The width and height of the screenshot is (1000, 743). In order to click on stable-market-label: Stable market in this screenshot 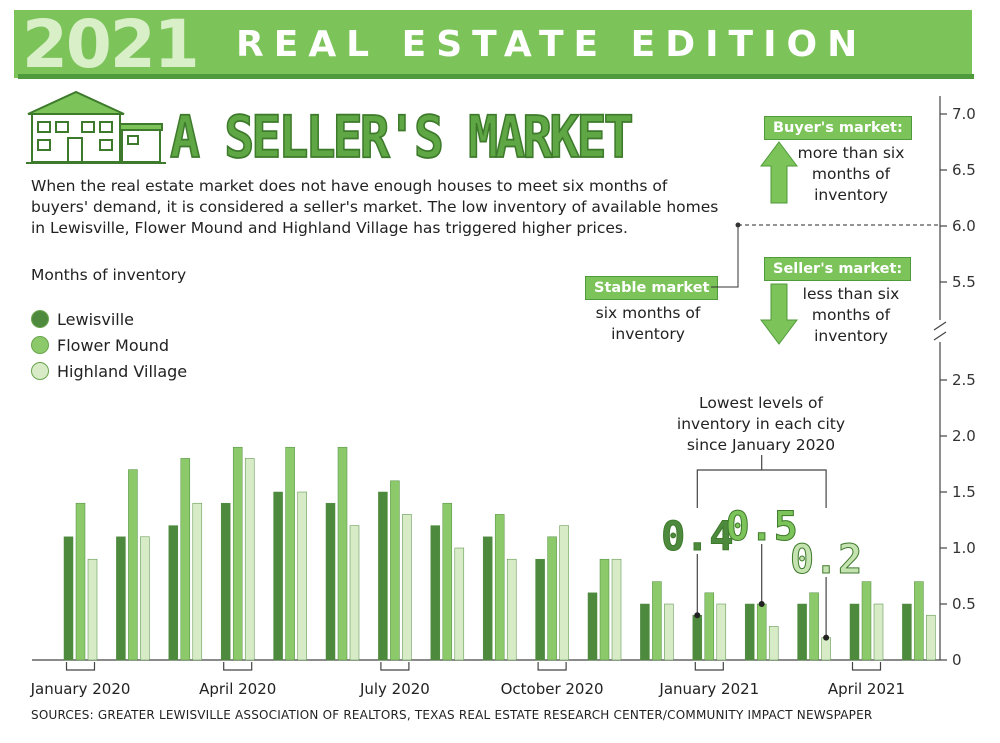, I will do `click(652, 288)`.